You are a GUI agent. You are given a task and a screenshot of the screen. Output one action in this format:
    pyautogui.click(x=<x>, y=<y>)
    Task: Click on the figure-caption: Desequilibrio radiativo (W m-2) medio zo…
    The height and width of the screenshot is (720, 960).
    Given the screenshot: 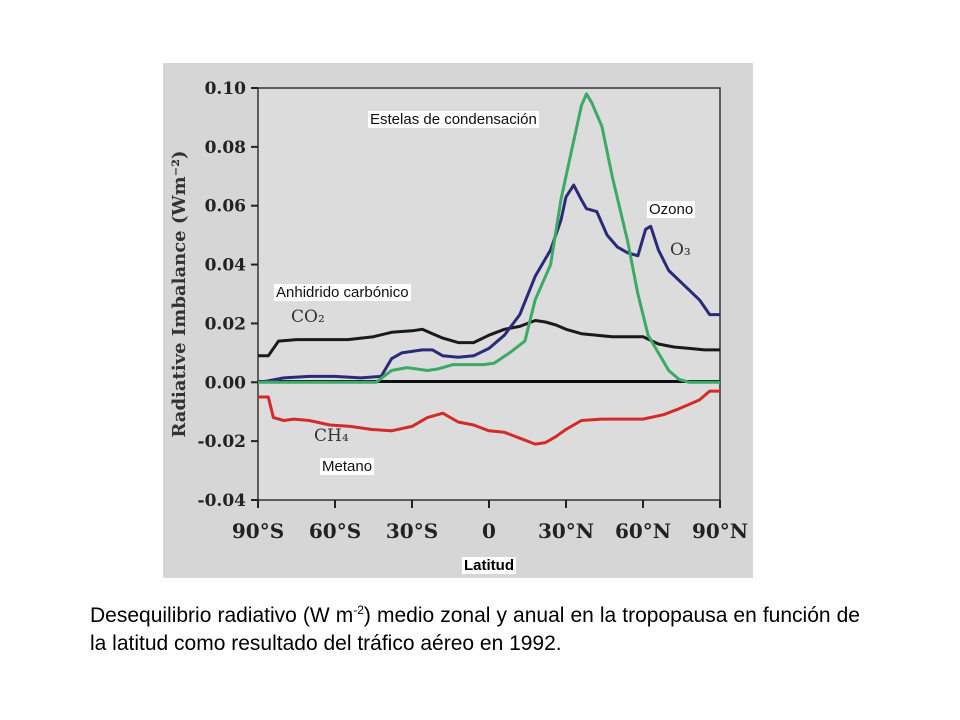 What is the action you would take?
    pyautogui.click(x=475, y=627)
    